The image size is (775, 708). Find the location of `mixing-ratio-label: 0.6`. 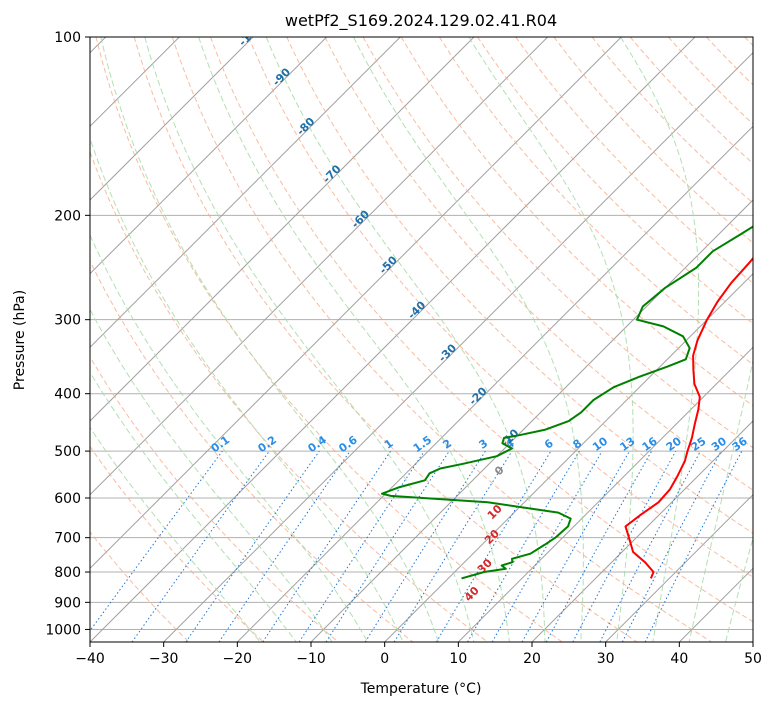

mixing-ratio-label: 0.6 is located at coordinates (348, 444).